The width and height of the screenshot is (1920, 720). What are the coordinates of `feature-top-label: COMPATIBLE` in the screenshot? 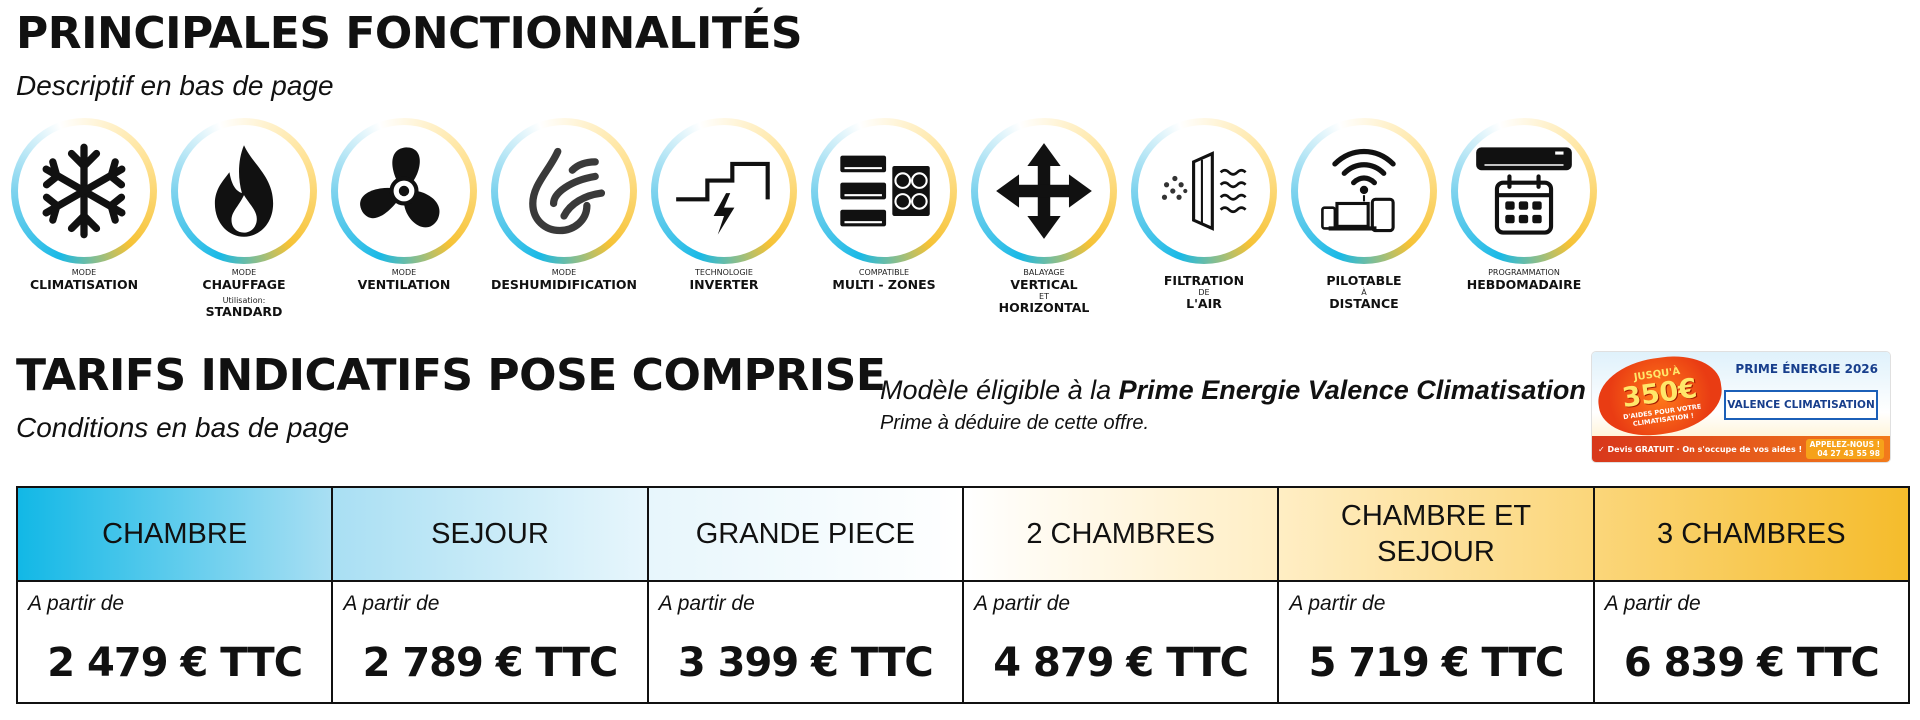 It's located at (884, 272).